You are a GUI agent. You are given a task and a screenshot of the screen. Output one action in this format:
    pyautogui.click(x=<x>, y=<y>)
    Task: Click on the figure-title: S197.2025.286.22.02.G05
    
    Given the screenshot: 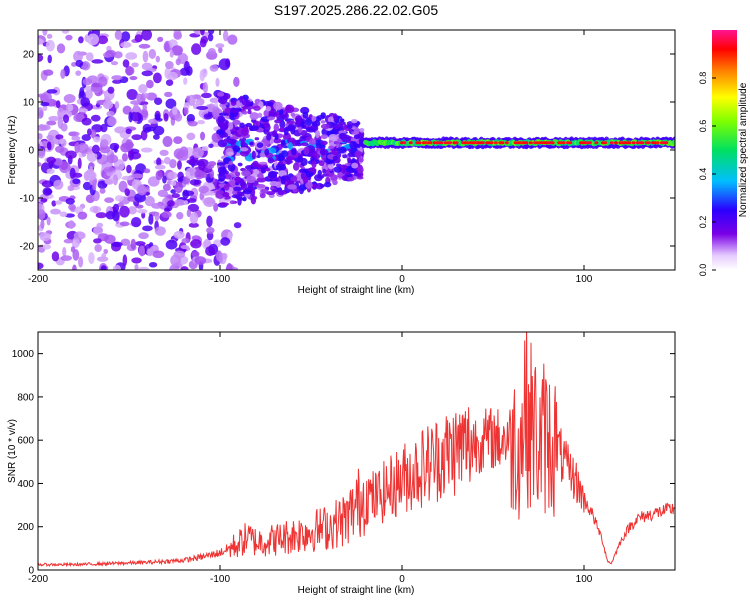 What is the action you would take?
    pyautogui.click(x=356, y=10)
    